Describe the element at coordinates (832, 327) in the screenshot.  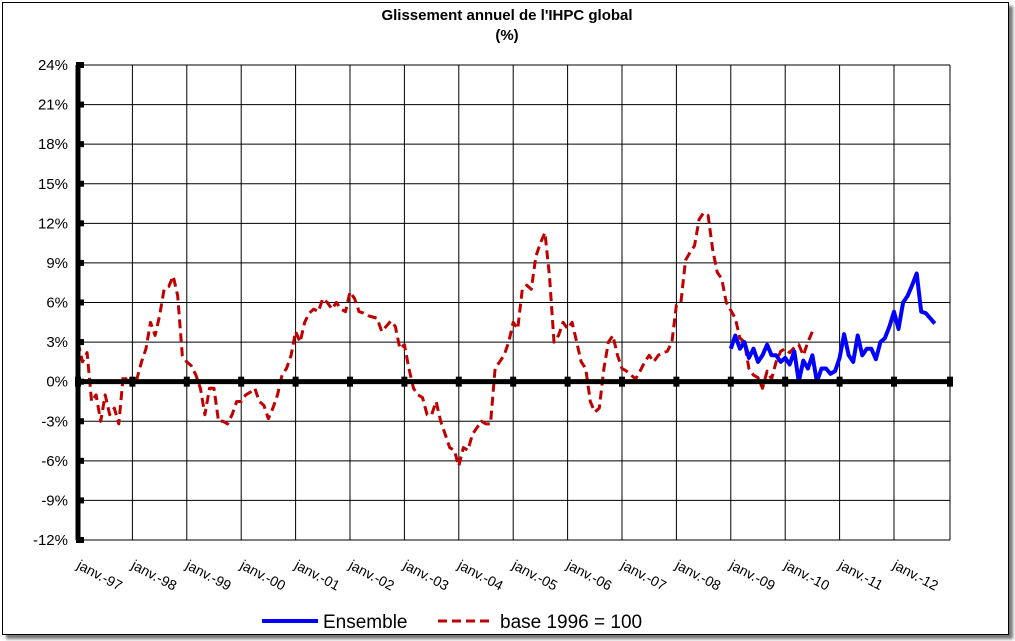
I see `series-line-ensemble` at that location.